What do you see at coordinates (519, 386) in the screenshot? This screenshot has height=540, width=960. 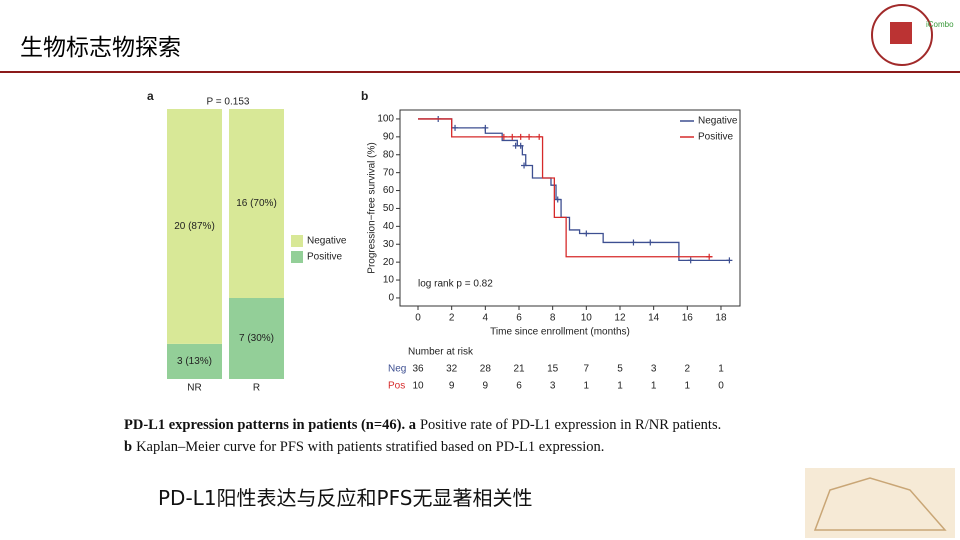 I see `risk-count: 6` at bounding box center [519, 386].